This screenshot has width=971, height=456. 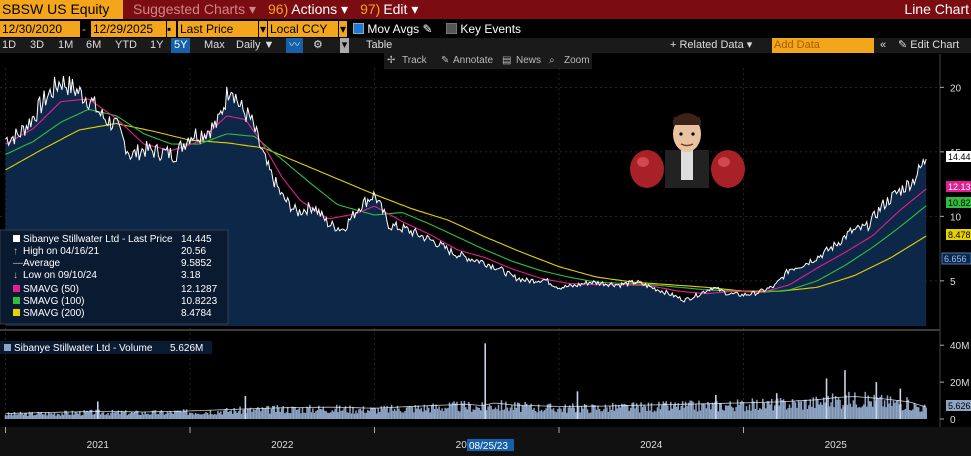 I want to click on volume-average-line, so click(x=466, y=405).